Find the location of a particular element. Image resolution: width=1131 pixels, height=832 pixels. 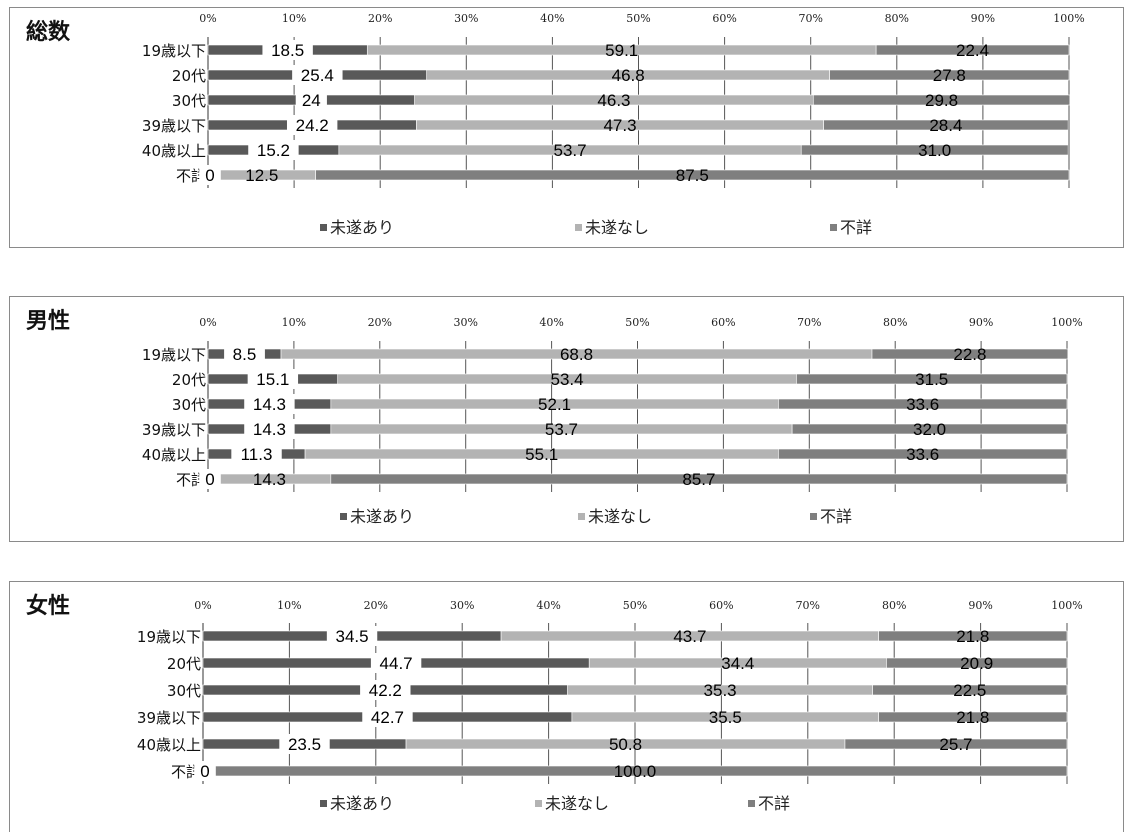

data-label: 28.4 is located at coordinates (945, 125).